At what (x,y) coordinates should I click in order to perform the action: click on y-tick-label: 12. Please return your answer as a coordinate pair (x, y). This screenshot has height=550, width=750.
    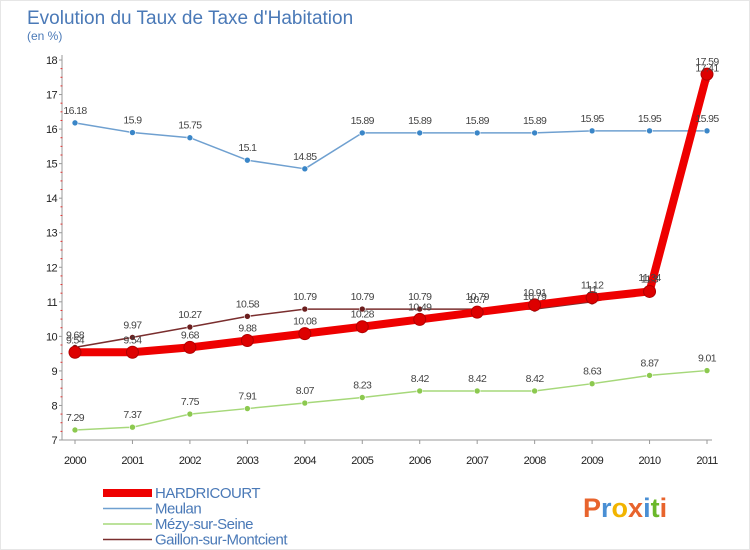
    Looking at the image, I should click on (52, 268).